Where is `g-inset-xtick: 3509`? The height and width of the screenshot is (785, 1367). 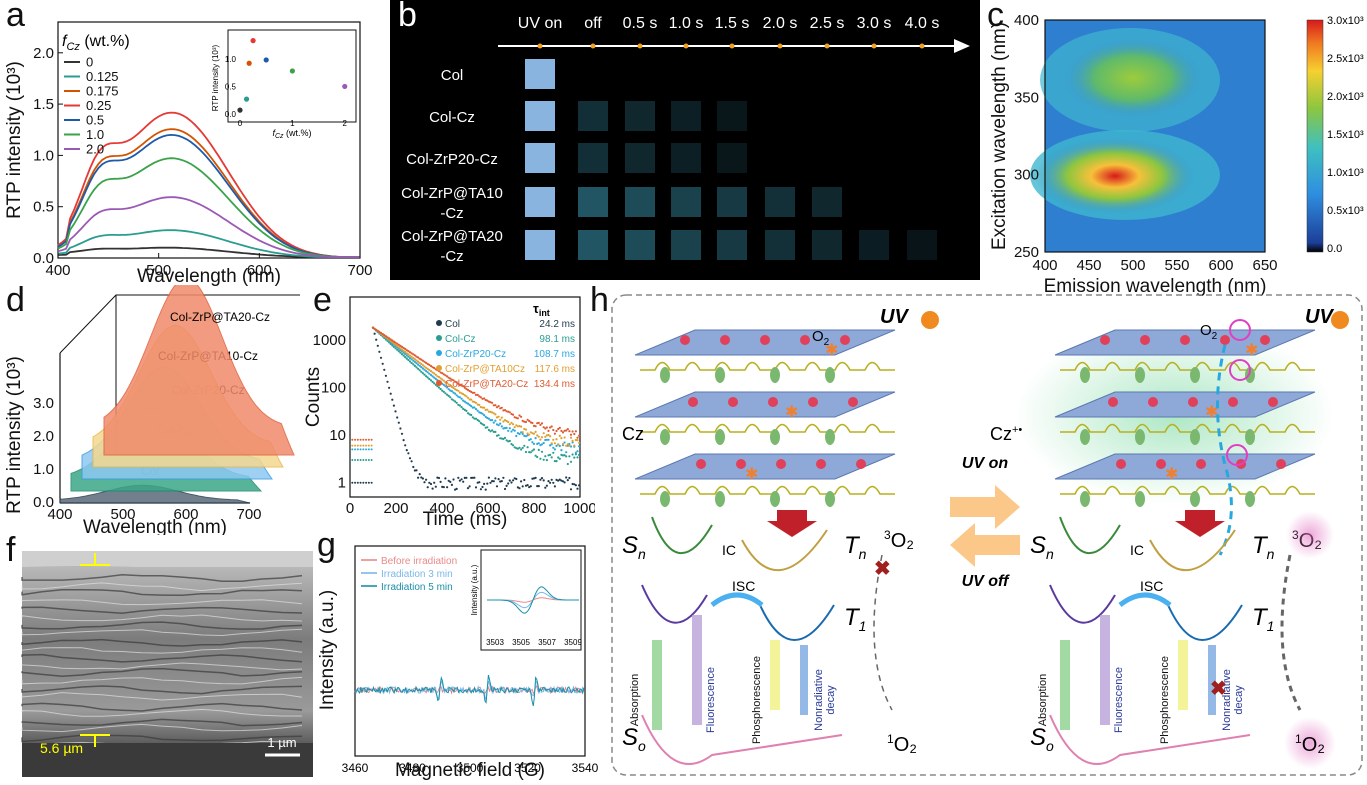
g-inset-xtick: 3509 is located at coordinates (573, 642).